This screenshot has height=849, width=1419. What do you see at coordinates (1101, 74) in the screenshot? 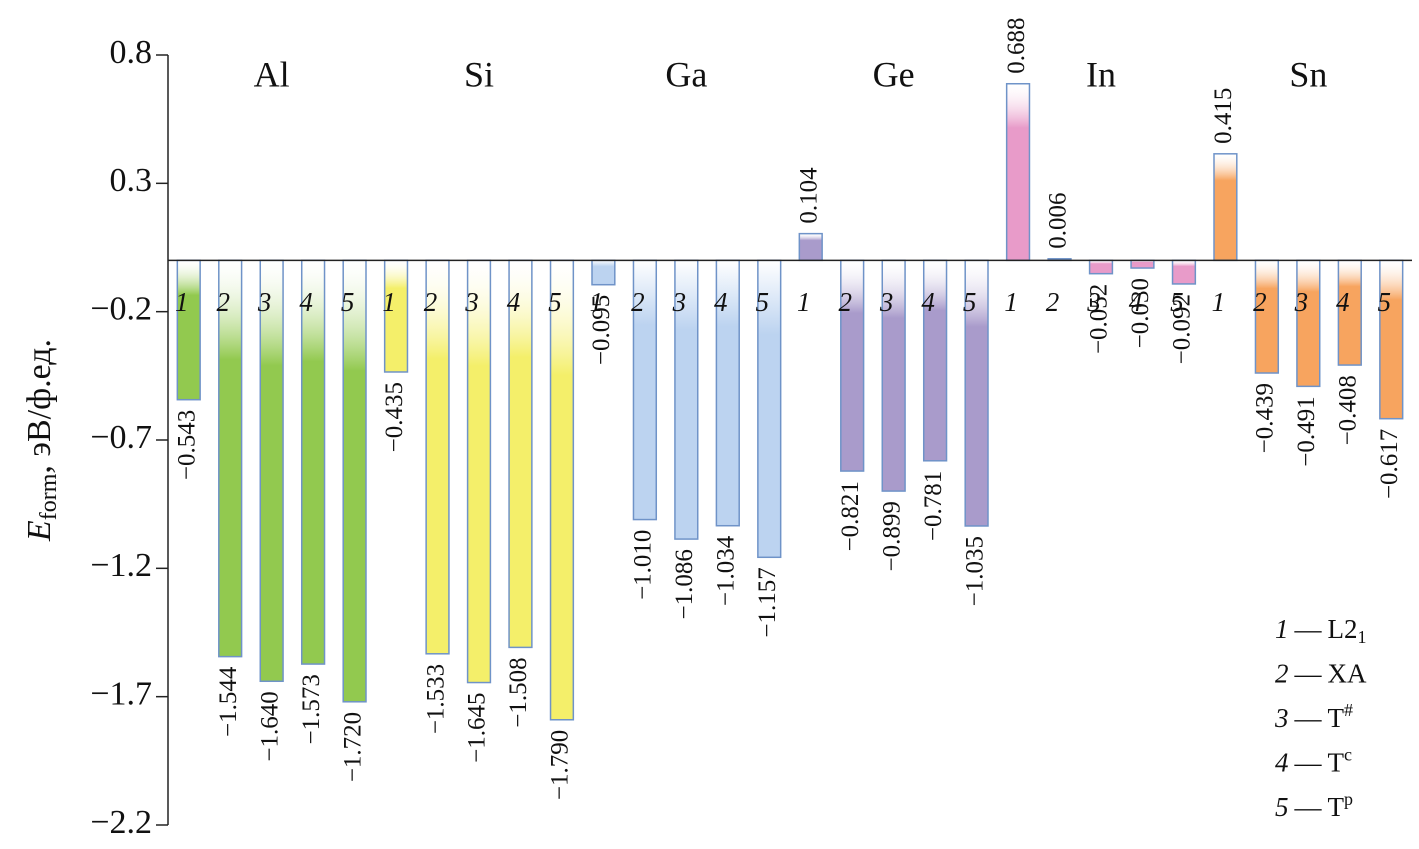
I see `category-label: In` at bounding box center [1101, 74].